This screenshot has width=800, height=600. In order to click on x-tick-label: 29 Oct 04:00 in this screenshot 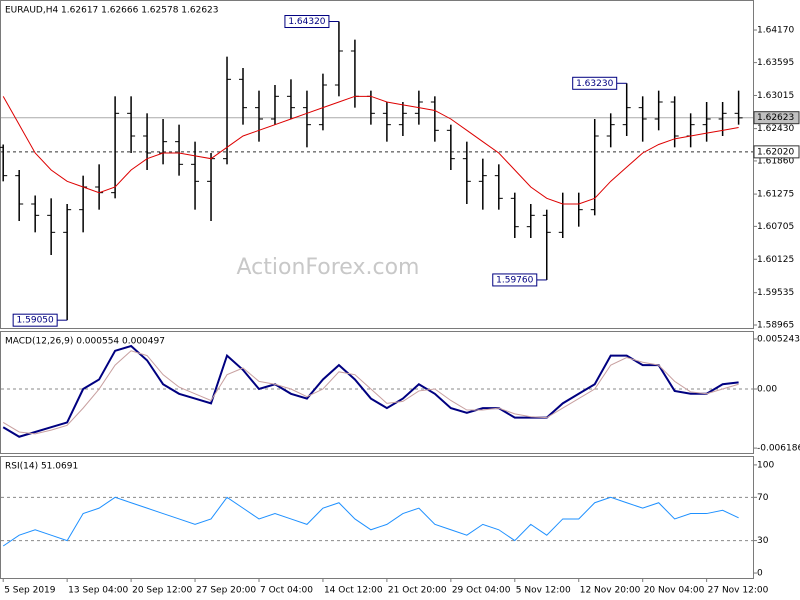, I will do `click(481, 591)`.